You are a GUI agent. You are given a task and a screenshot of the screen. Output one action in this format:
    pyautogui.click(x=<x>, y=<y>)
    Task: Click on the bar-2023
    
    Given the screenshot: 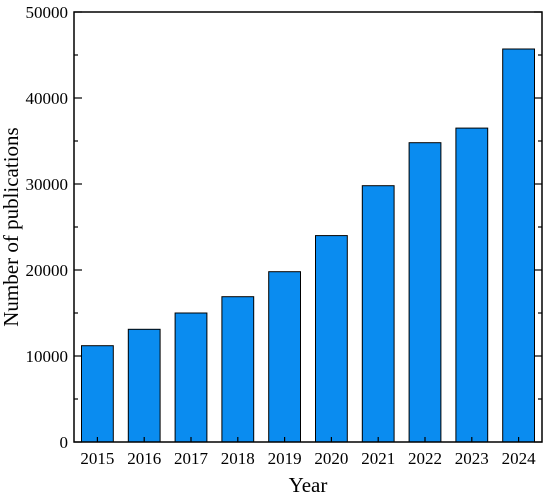 What is the action you would take?
    pyautogui.click(x=472, y=285)
    